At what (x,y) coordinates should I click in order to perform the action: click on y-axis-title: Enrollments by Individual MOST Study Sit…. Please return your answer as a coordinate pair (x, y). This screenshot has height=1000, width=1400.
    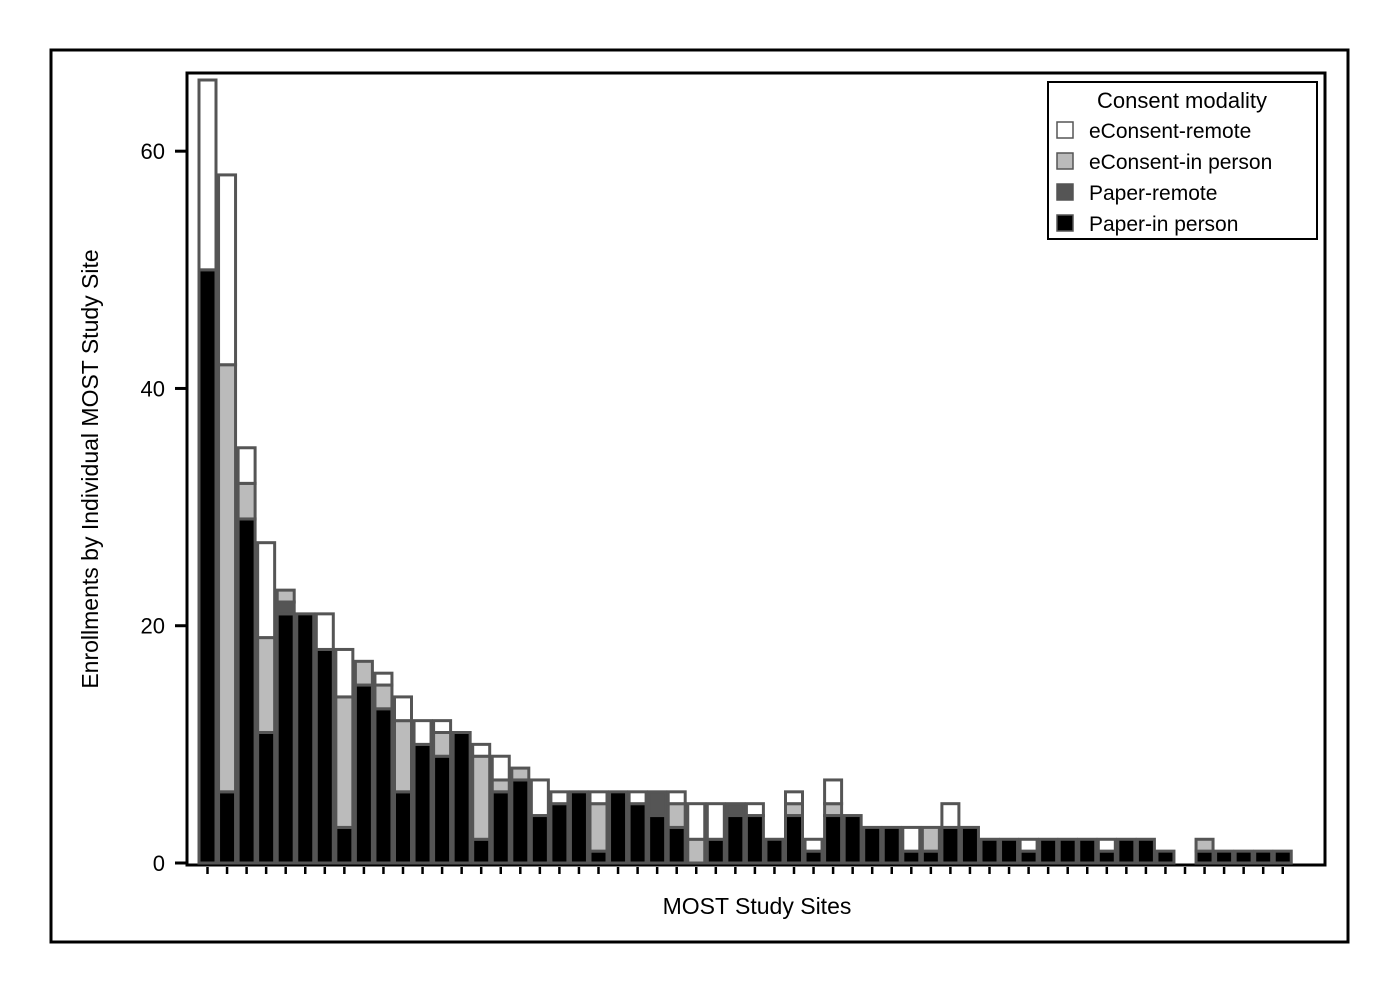
    Looking at the image, I should click on (90, 468).